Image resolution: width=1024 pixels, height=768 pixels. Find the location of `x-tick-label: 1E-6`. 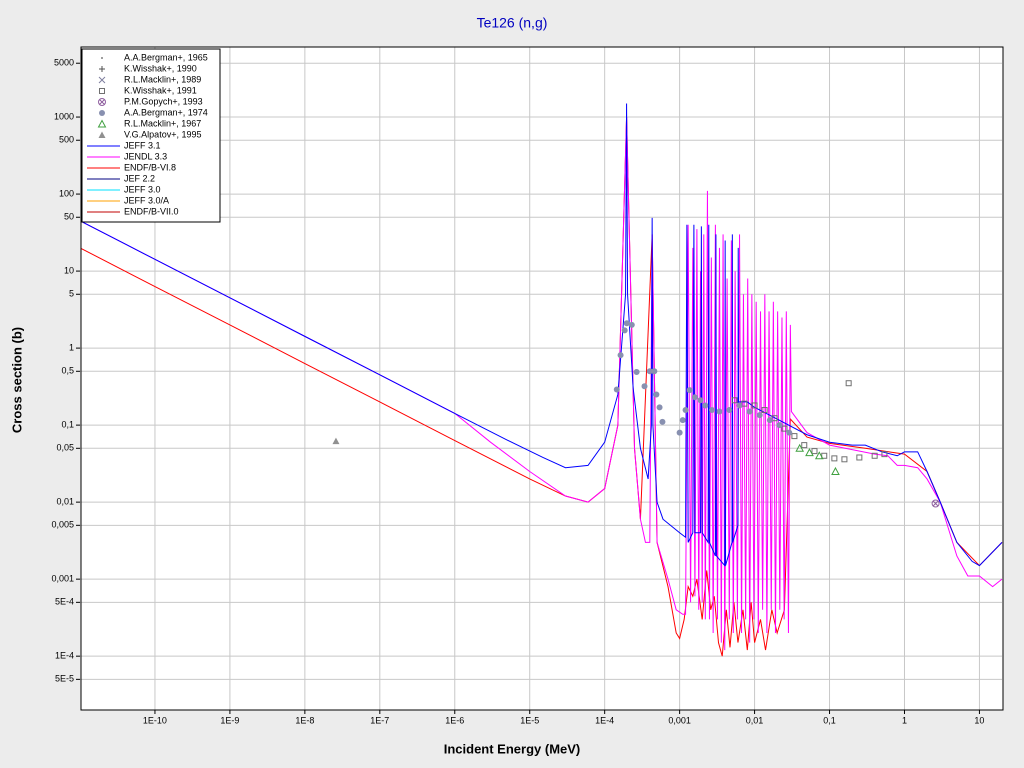

x-tick-label: 1E-6 is located at coordinates (454, 720).